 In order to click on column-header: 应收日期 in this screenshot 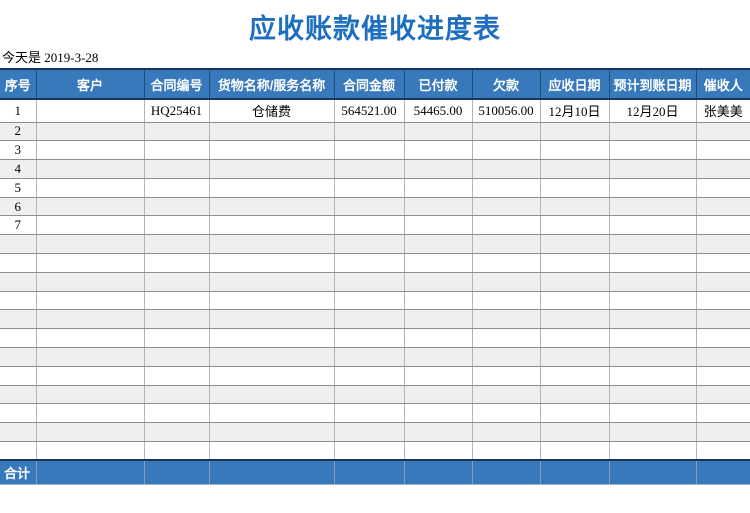, I will do `click(575, 84)`.